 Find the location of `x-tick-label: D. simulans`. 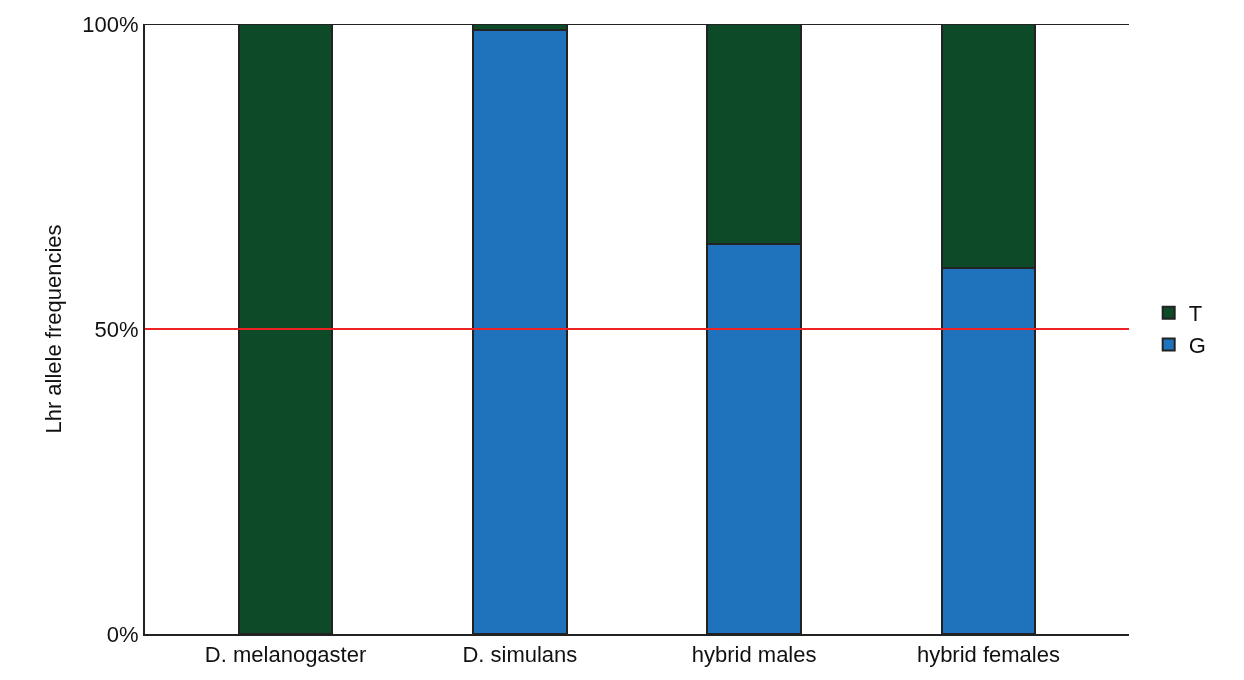

x-tick-label: D. simulans is located at coordinates (520, 655).